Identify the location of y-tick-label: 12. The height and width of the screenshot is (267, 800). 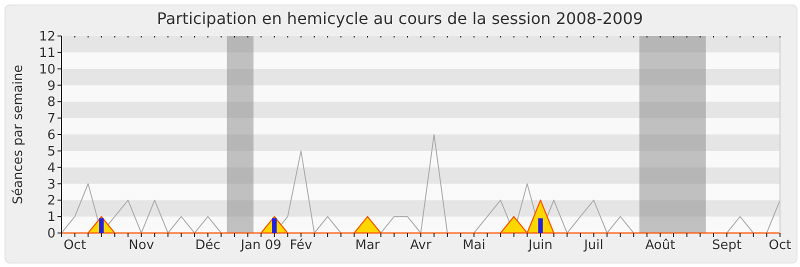
(47, 37).